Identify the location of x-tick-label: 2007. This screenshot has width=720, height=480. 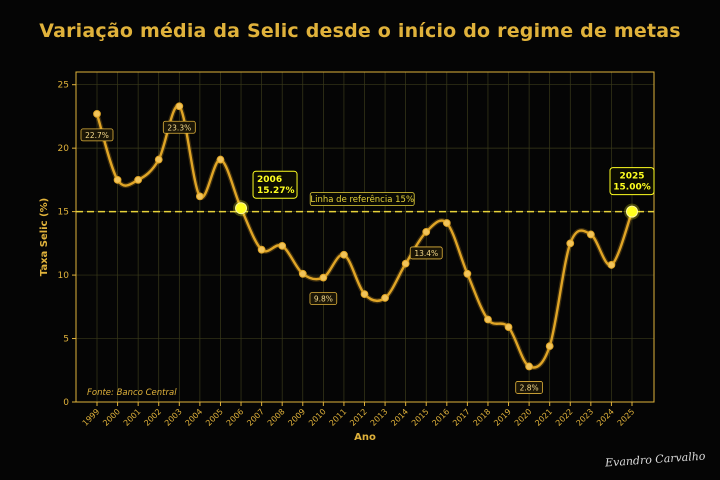
(255, 417).